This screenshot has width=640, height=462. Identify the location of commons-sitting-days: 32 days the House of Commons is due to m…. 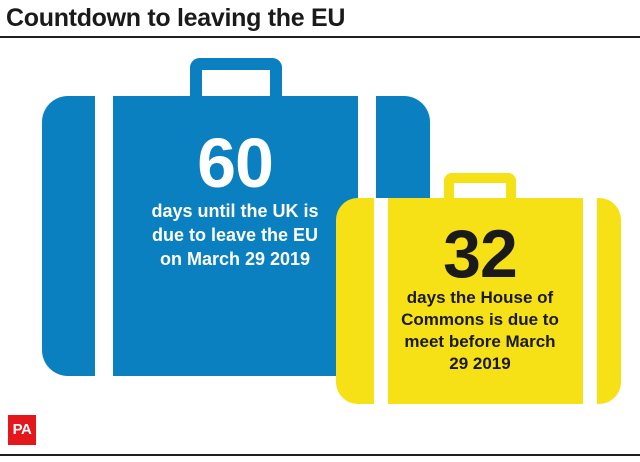
(480, 297).